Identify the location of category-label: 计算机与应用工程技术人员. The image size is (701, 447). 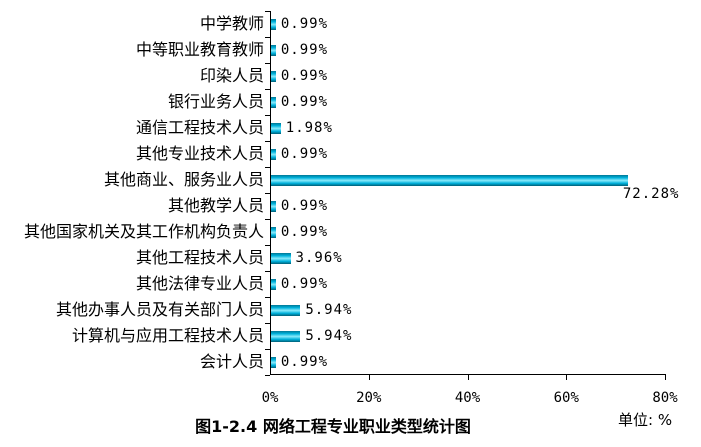
(167, 335).